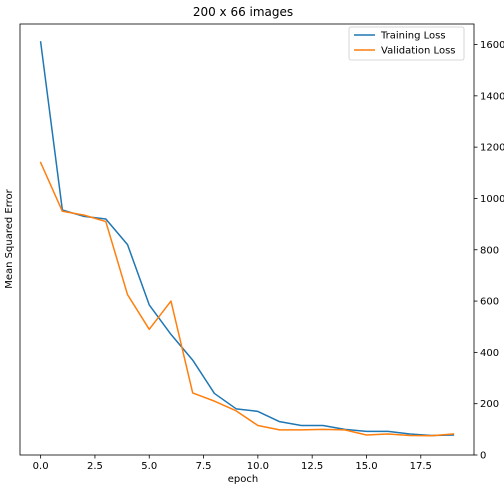 This screenshot has height=488, width=504. Describe the element at coordinates (204, 466) in the screenshot. I see `x-tick-label: 7.5` at that location.